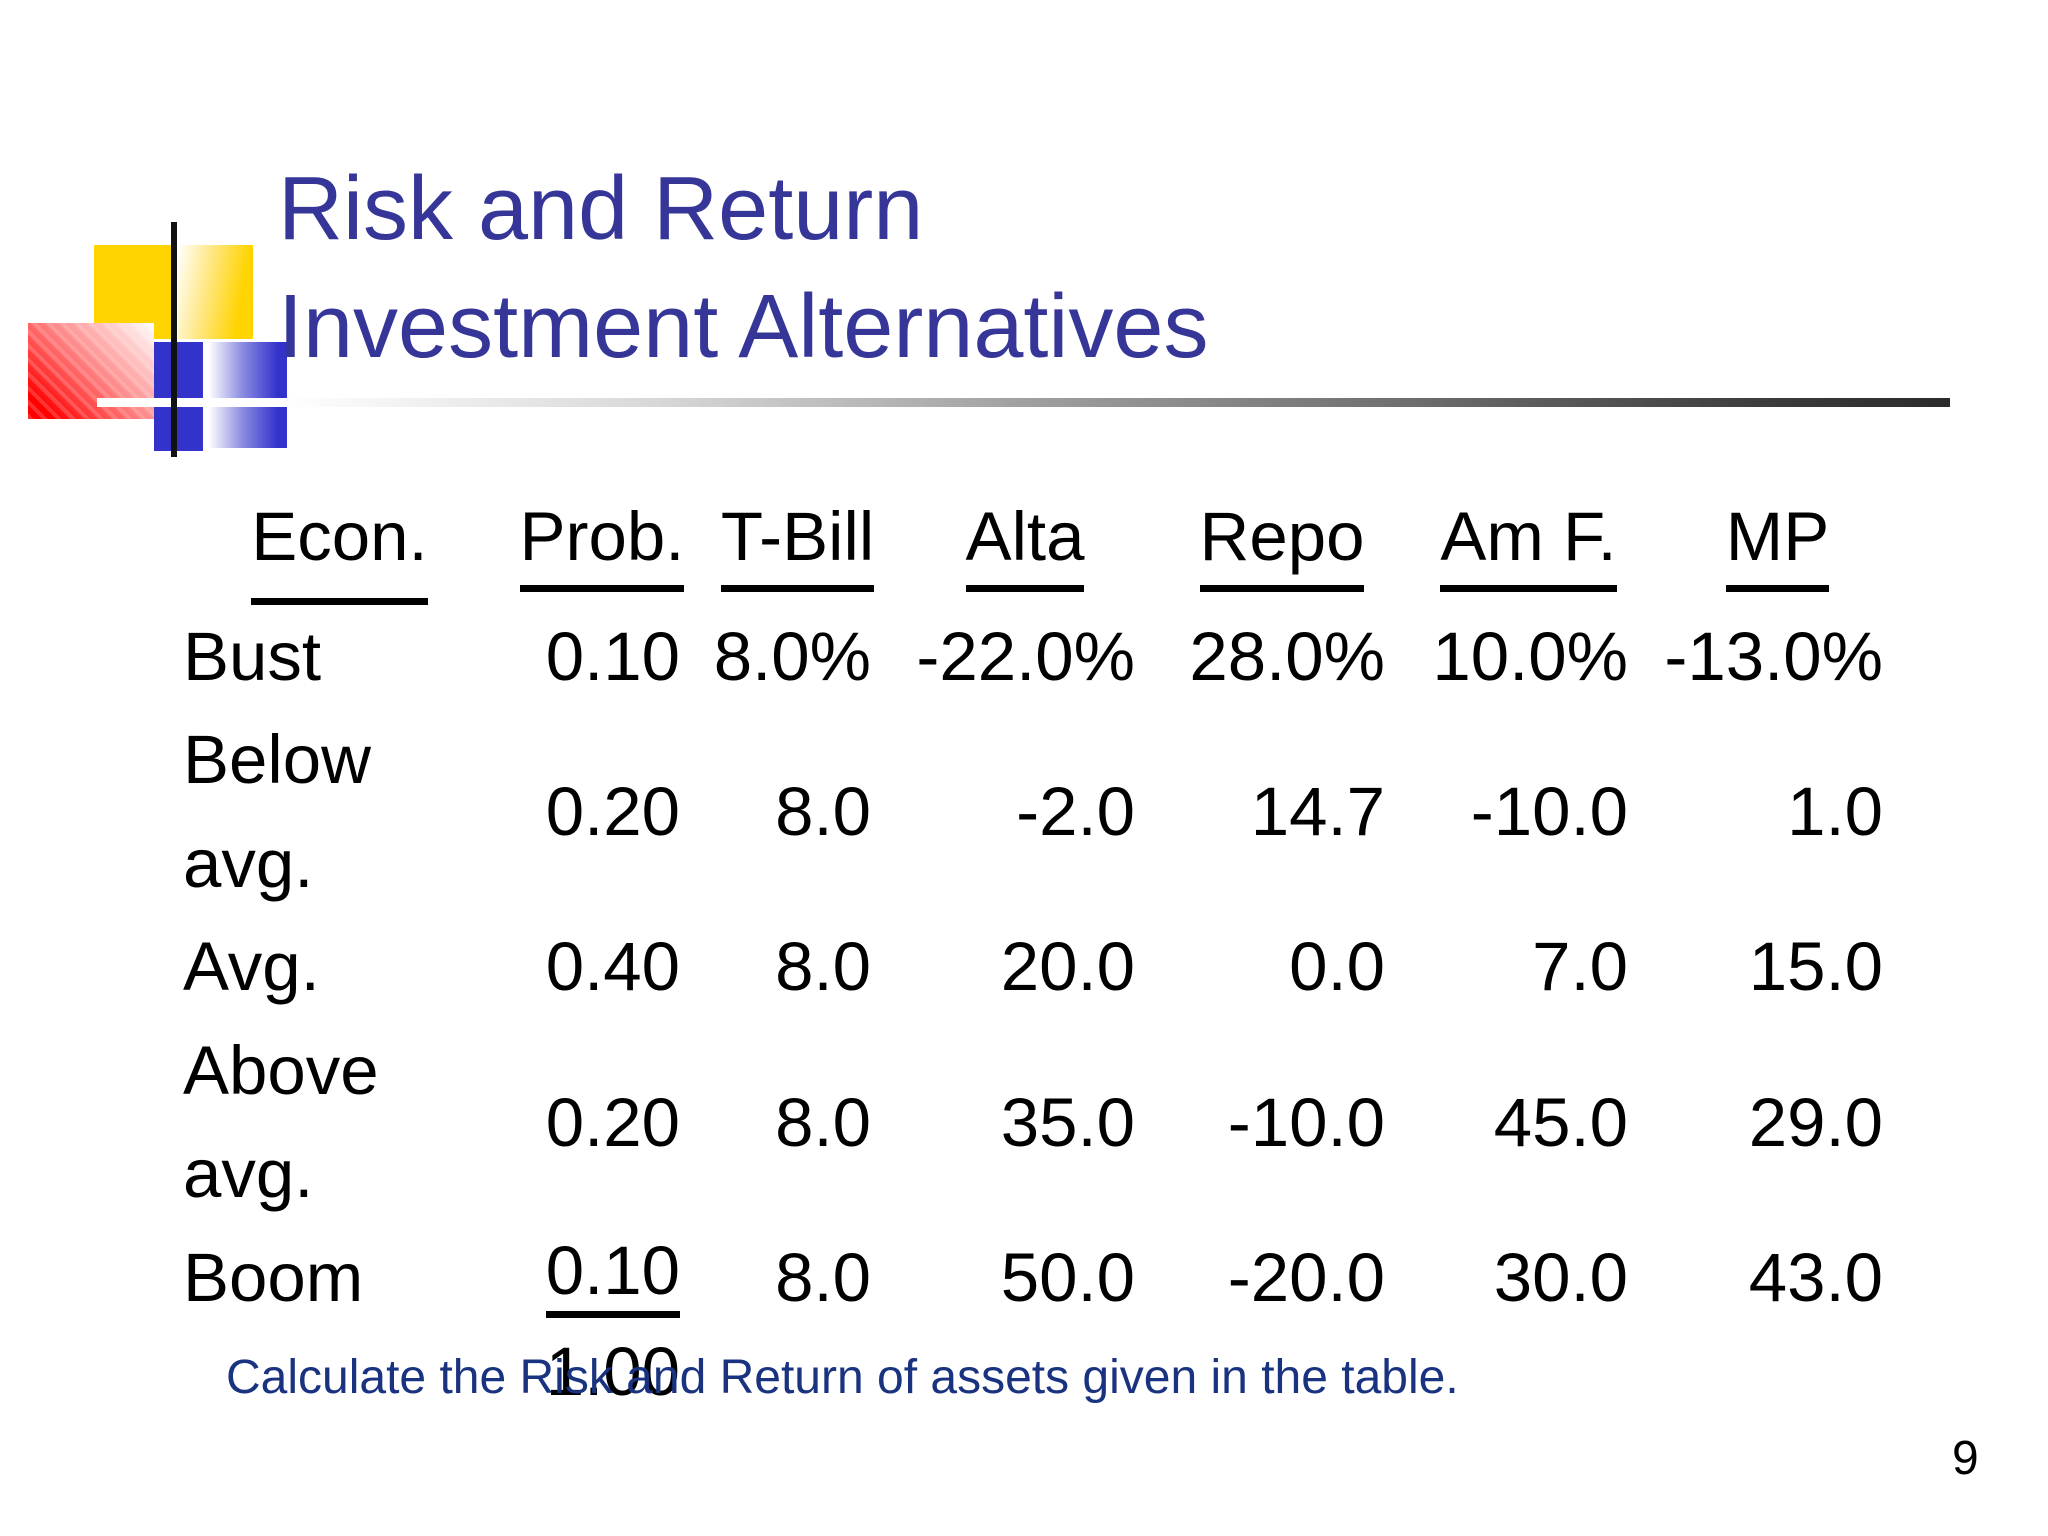  What do you see at coordinates (1306, 1277) in the screenshot?
I see `cell-repo: -20.0` at bounding box center [1306, 1277].